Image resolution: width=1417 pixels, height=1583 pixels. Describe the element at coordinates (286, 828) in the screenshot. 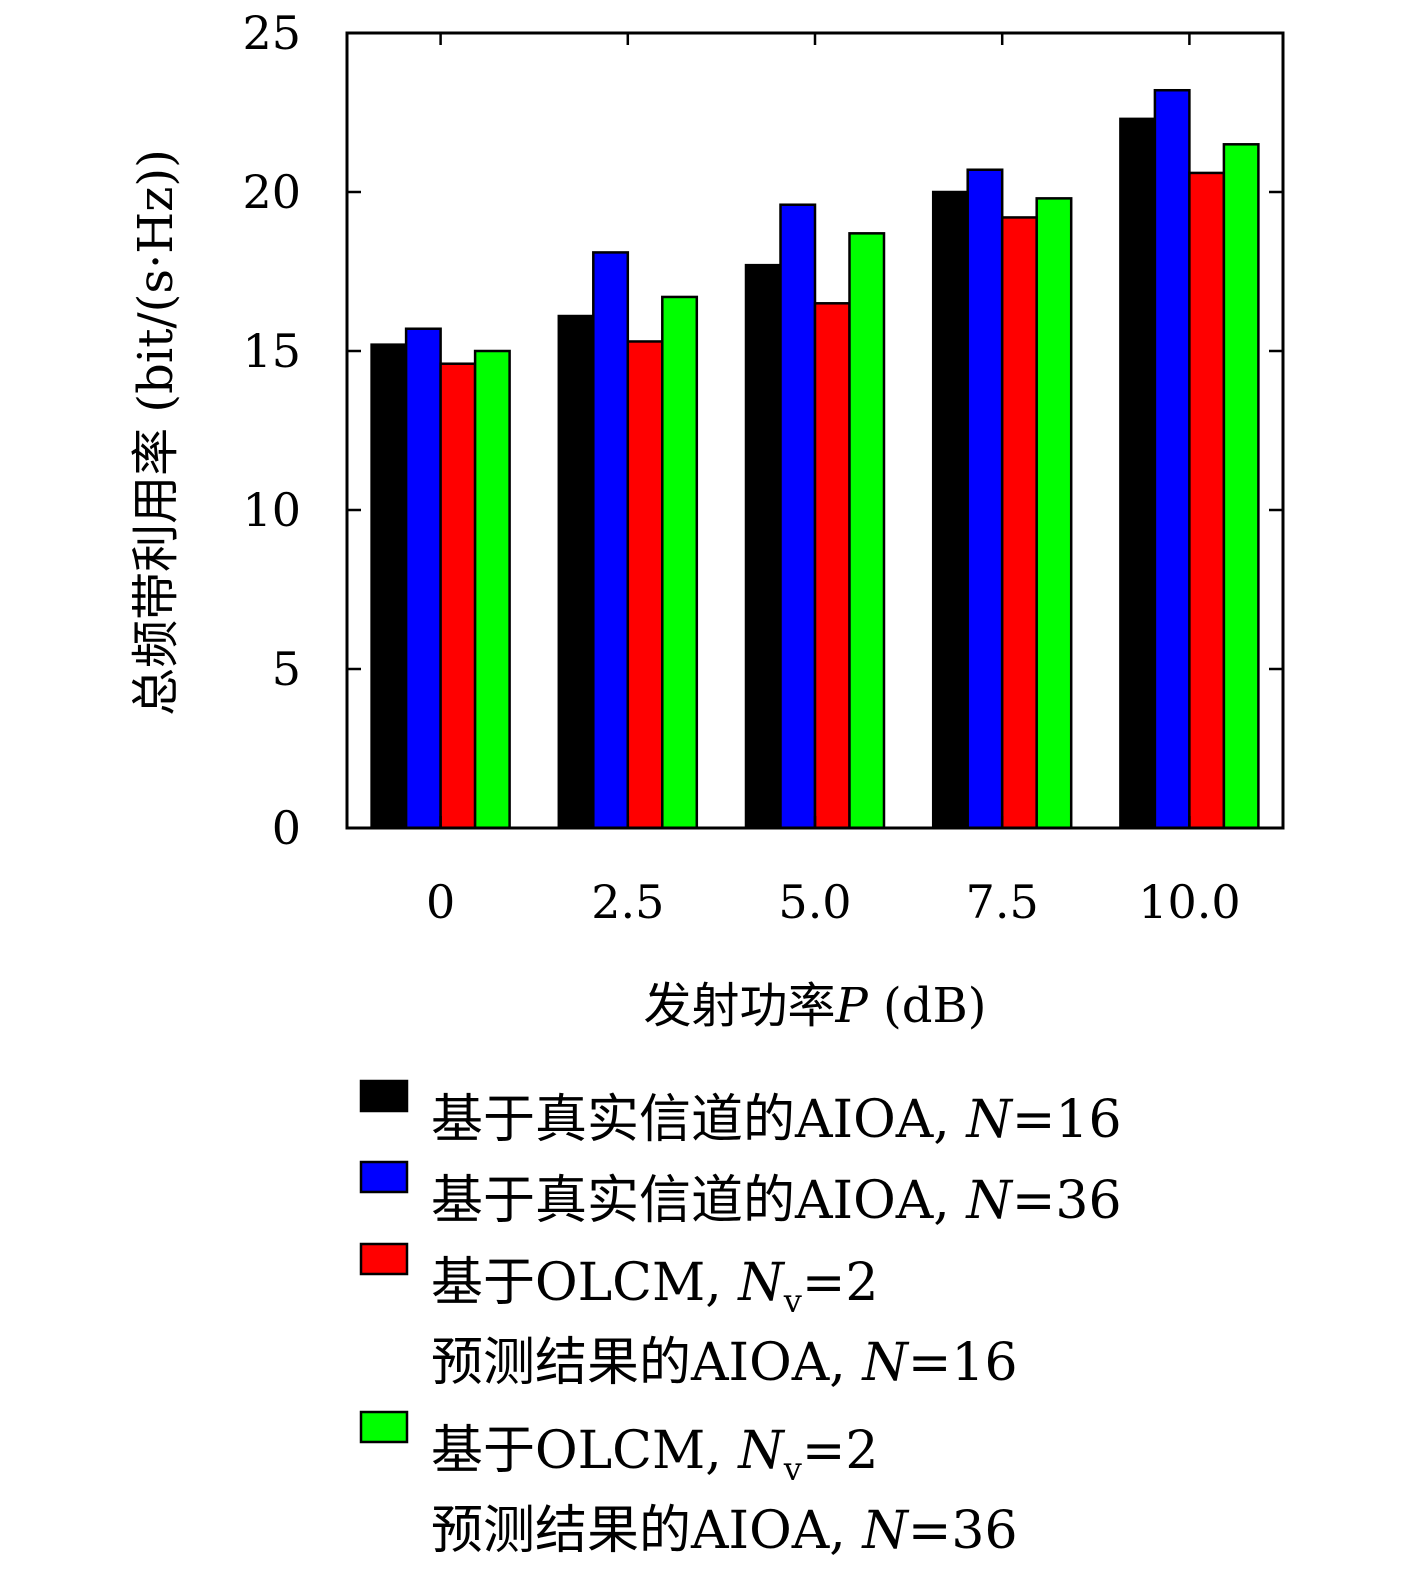

I see `y-tick-label: 0` at that location.